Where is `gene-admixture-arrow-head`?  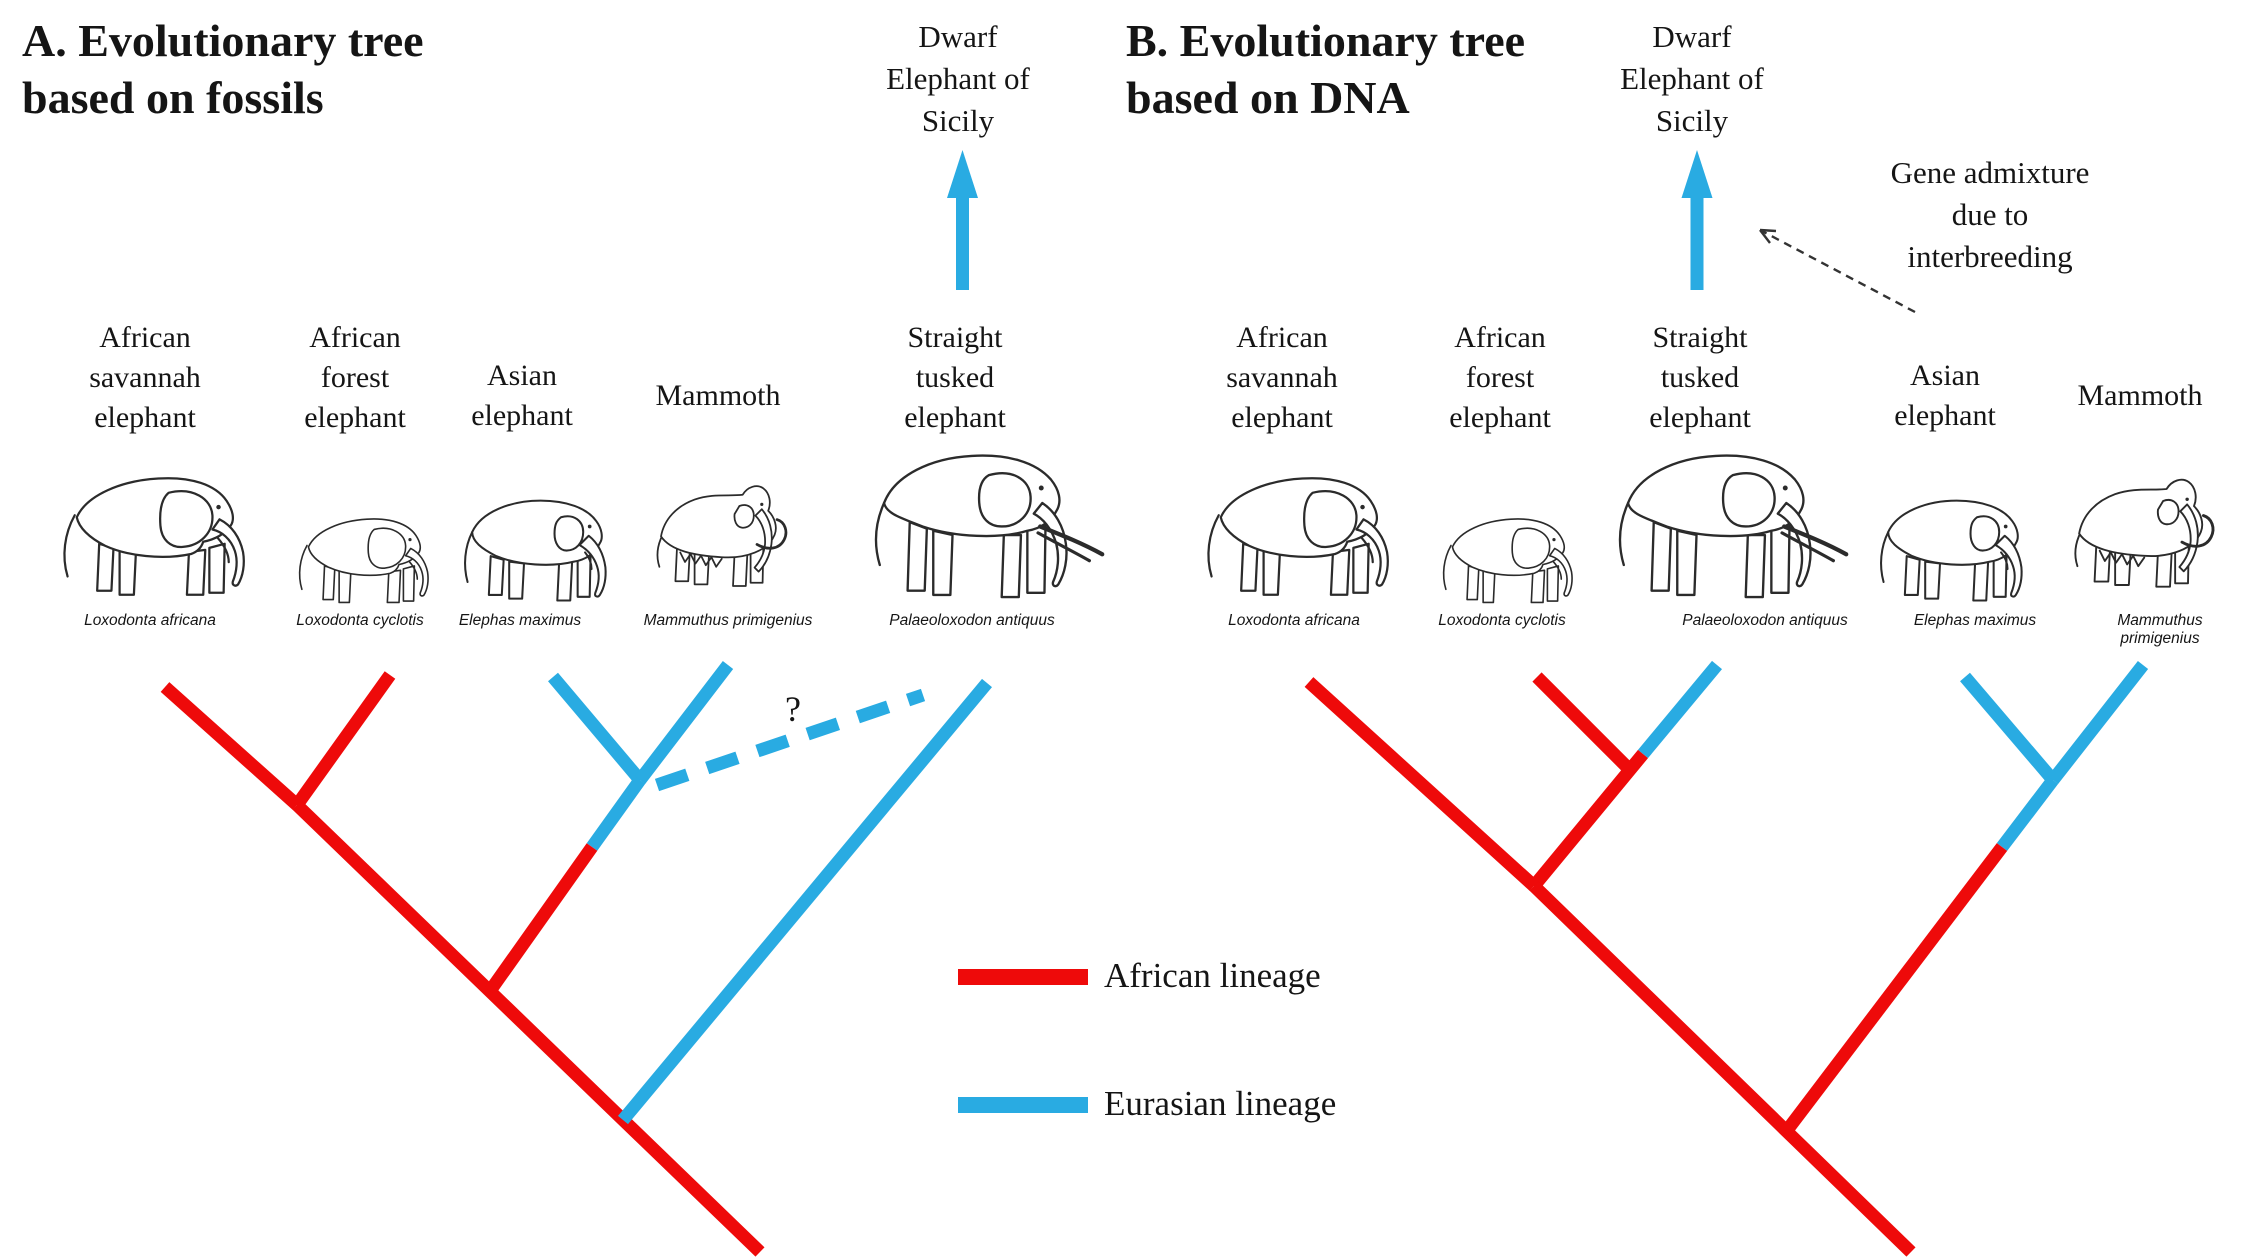
gene-admixture-arrow-head is located at coordinates (1768, 236).